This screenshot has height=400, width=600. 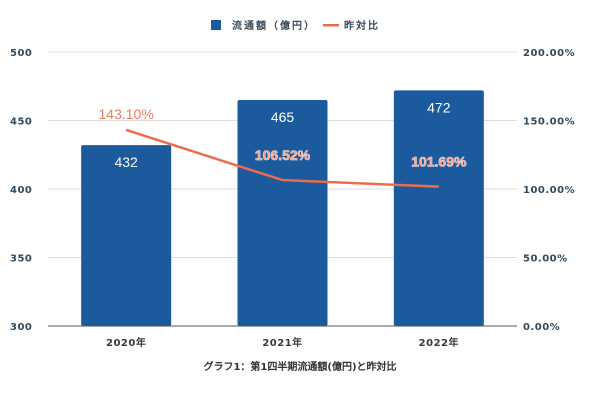 I want to click on left-tick-label: 350, so click(x=21, y=259).